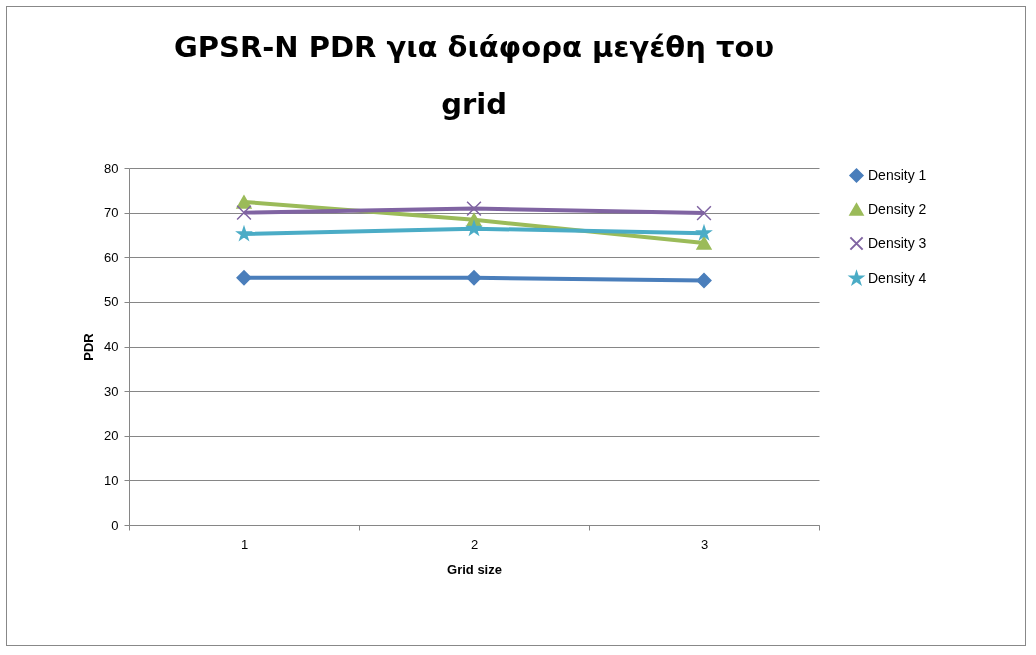 Image resolution: width=1036 pixels, height=655 pixels. Describe the element at coordinates (897, 208) in the screenshot. I see `legend-label: Density 2` at that location.